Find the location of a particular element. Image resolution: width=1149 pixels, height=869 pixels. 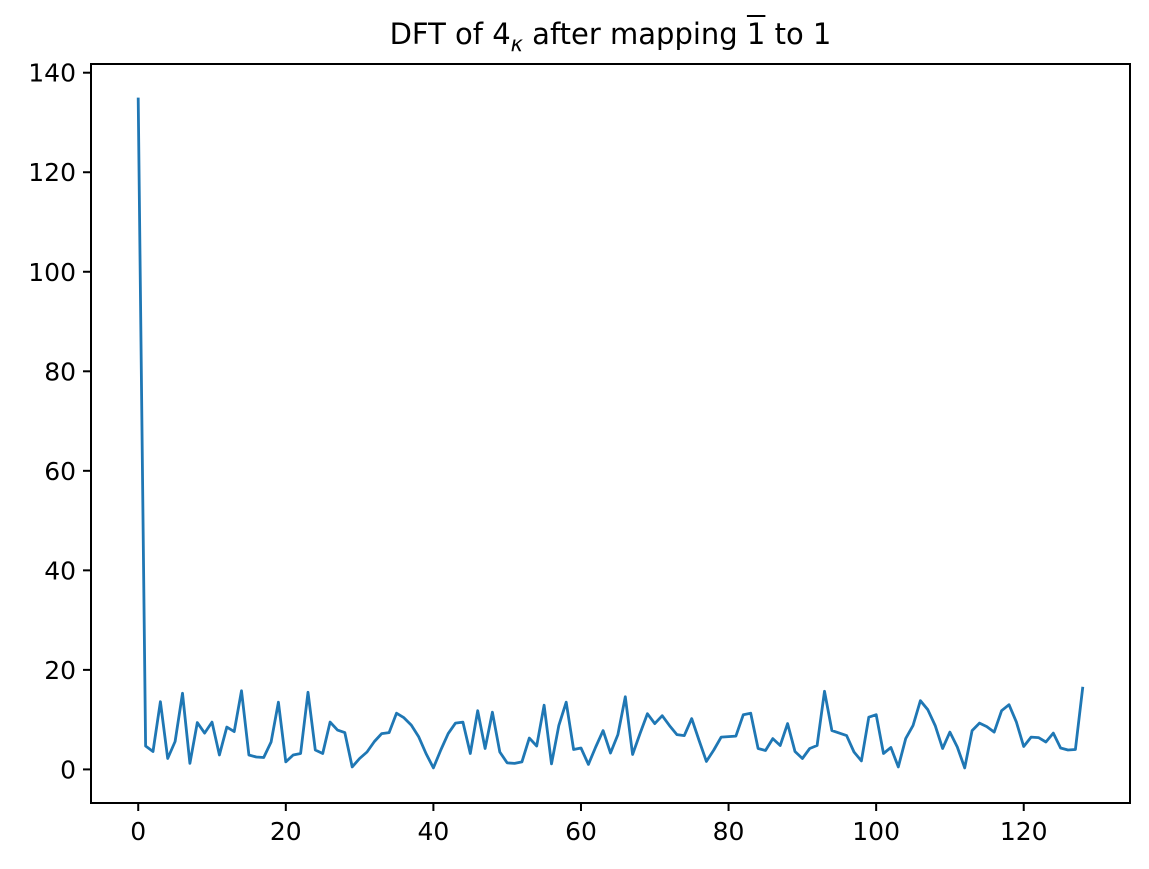

x-axis-tick-label: 0 is located at coordinates (138, 831).